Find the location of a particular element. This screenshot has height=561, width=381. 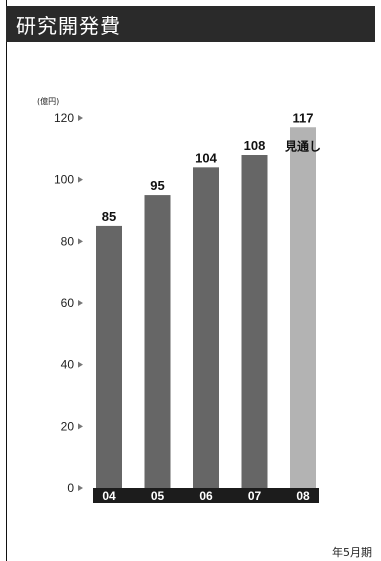

frame-left-border is located at coordinates (6, 280).